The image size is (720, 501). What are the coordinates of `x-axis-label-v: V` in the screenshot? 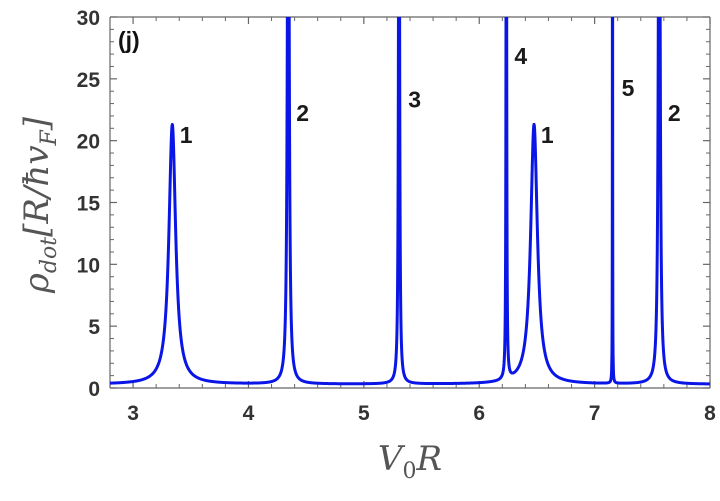 It's located at (392, 459).